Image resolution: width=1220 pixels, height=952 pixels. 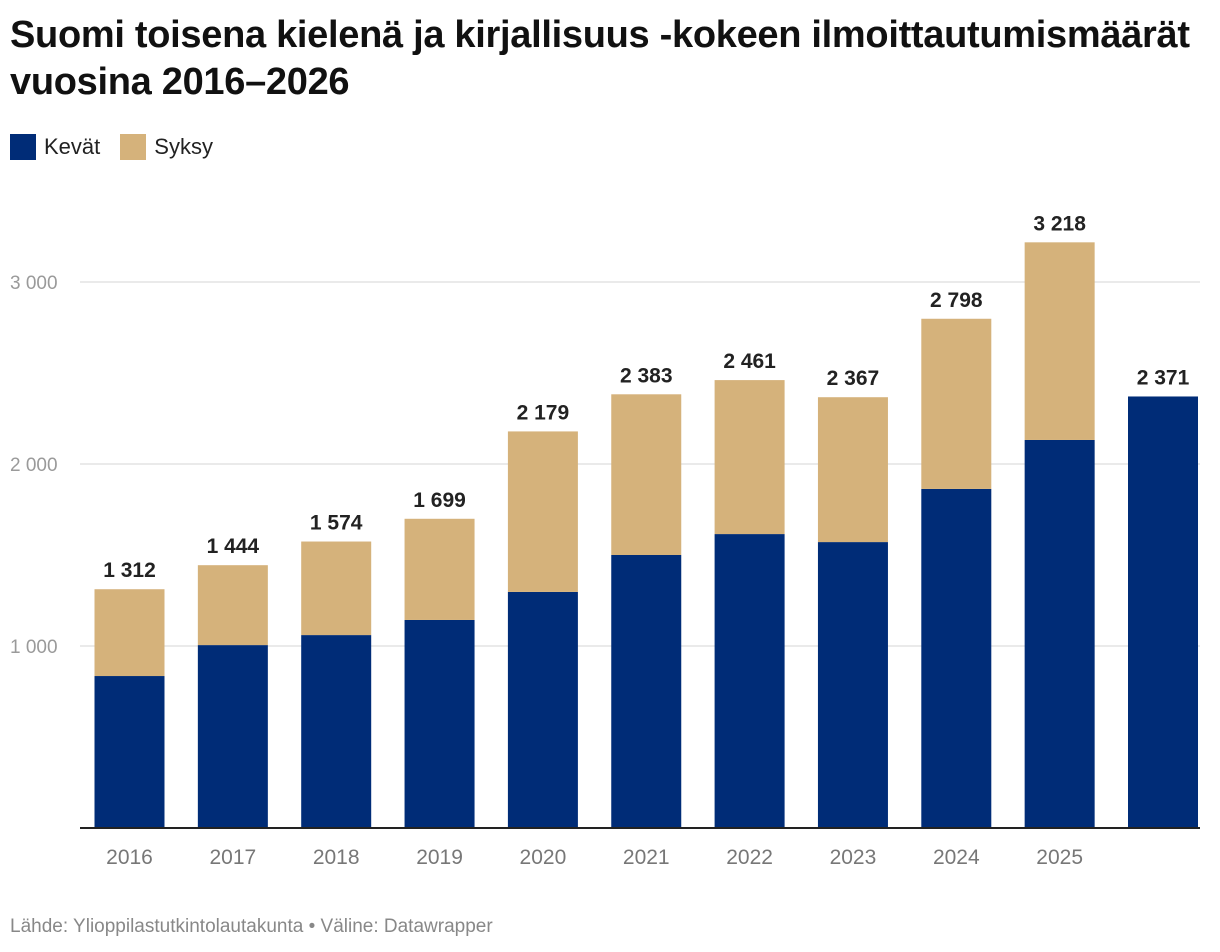 What do you see at coordinates (543, 857) in the screenshot?
I see `x-tick-label: 2020` at bounding box center [543, 857].